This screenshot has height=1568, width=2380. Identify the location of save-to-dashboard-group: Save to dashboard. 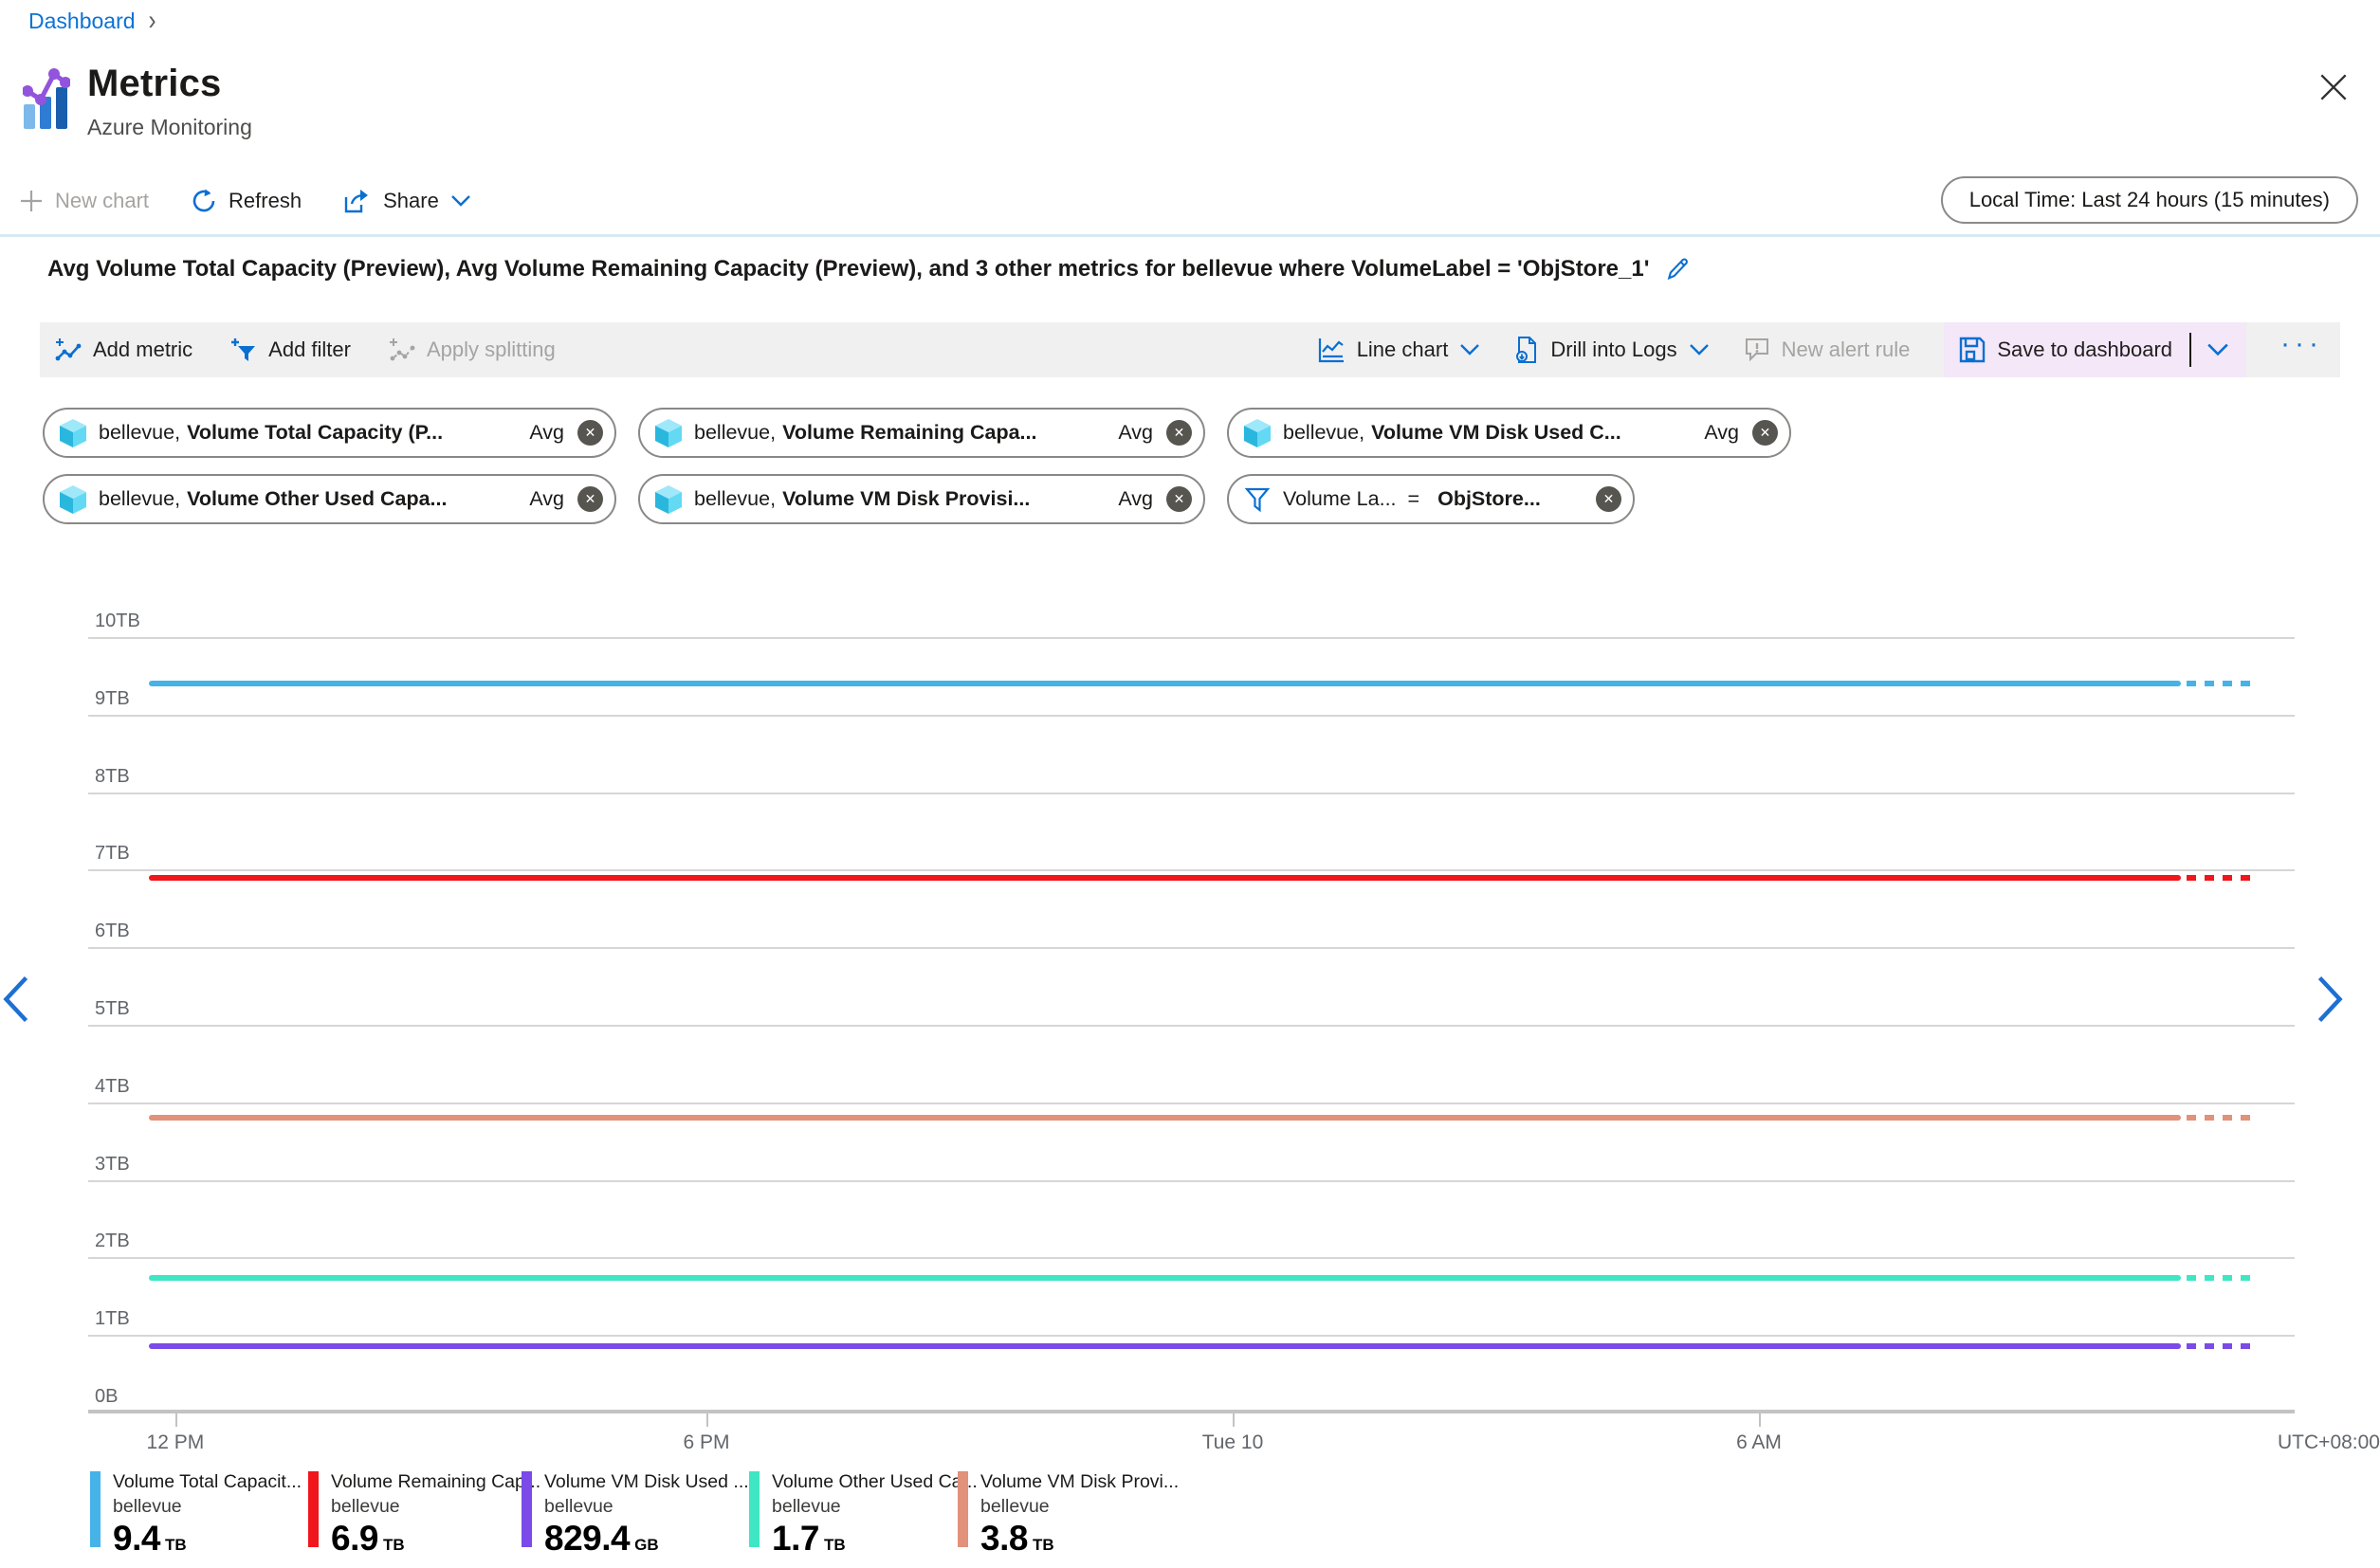
(2095, 349).